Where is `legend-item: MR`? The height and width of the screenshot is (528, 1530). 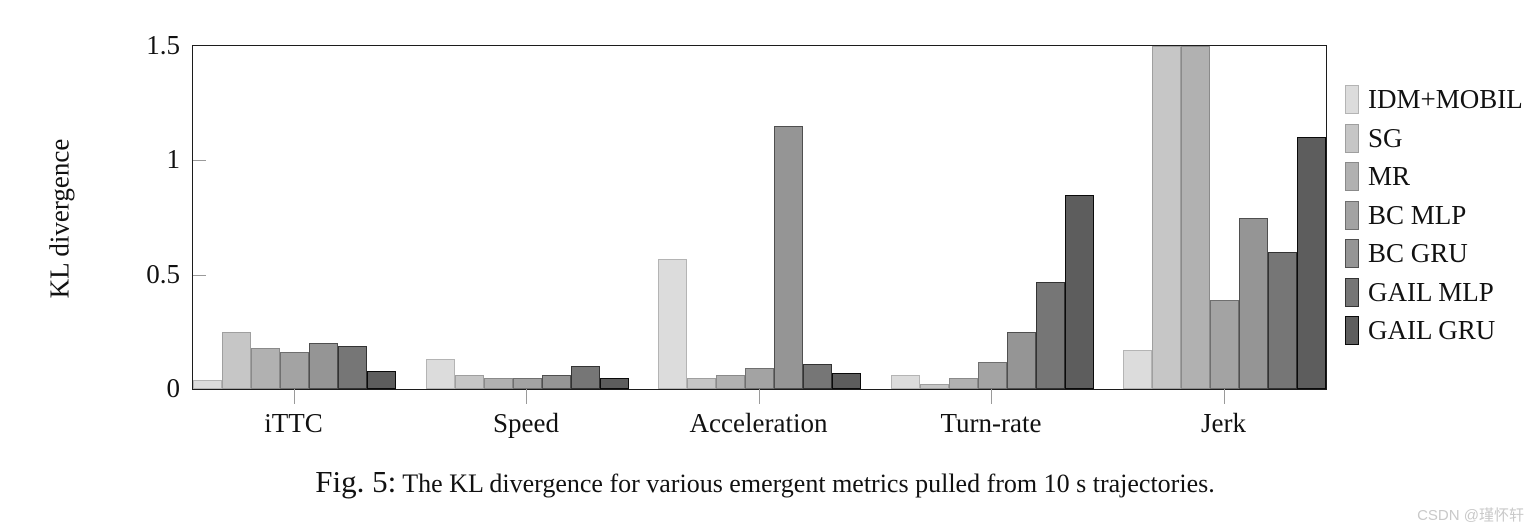
legend-item: MR is located at coordinates (1434, 176).